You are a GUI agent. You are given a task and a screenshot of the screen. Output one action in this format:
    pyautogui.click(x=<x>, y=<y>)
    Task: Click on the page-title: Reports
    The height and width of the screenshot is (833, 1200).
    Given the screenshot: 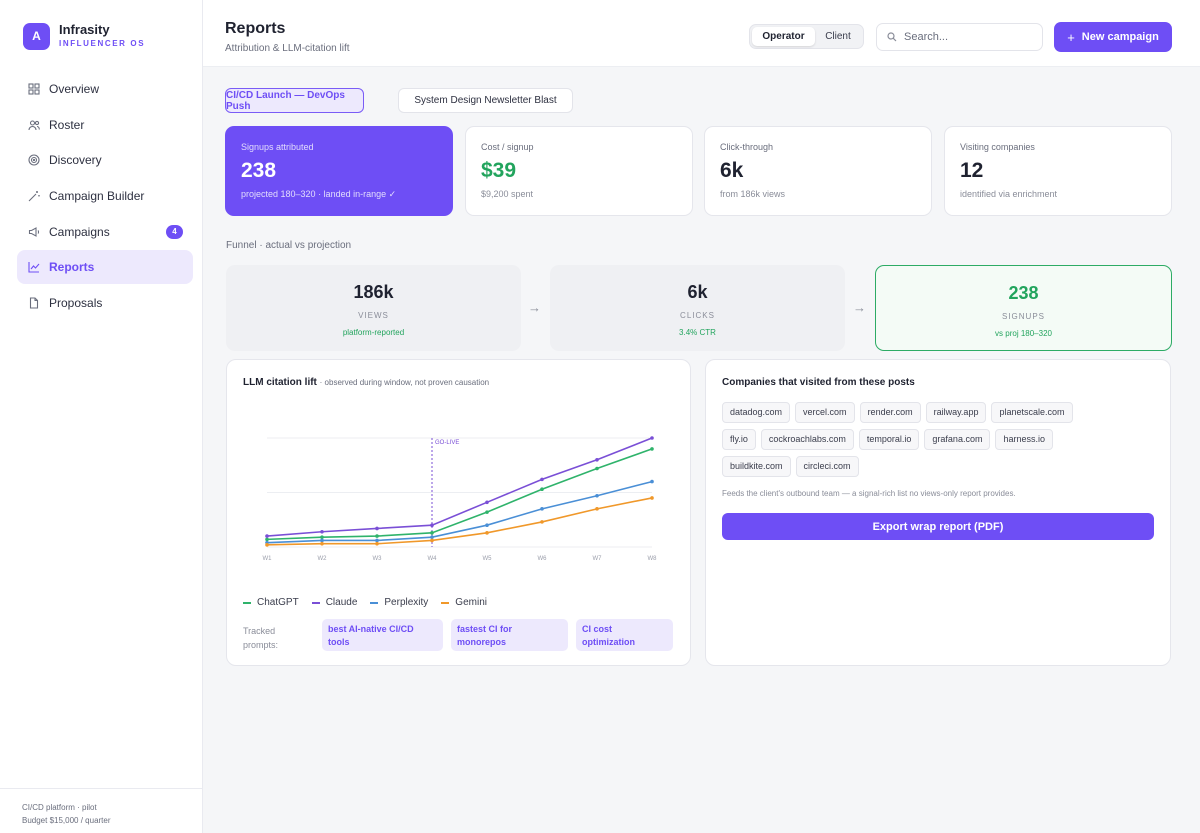 What is the action you would take?
    pyautogui.click(x=255, y=28)
    